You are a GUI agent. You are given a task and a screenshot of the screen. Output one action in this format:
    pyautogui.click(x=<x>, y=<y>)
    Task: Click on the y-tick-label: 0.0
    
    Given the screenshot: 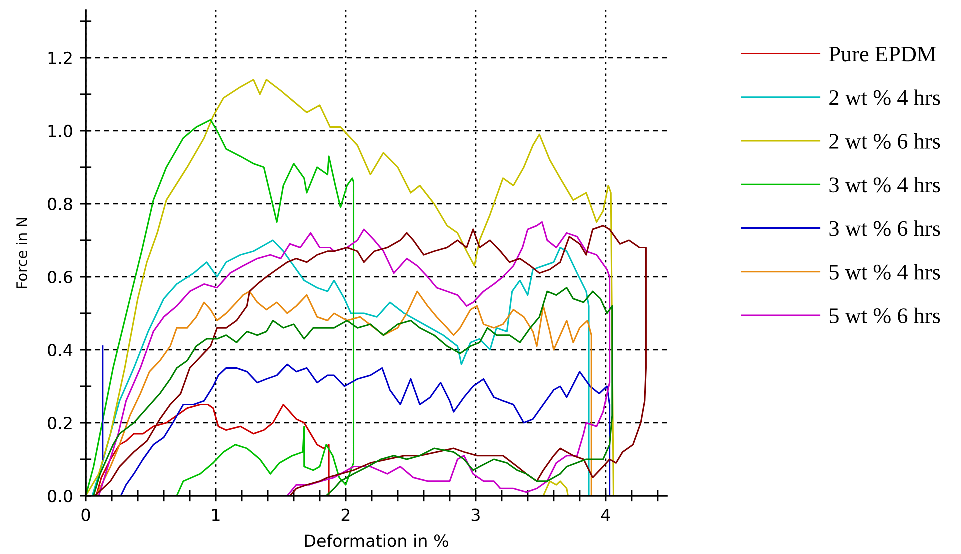 What is the action you would take?
    pyautogui.click(x=60, y=496)
    